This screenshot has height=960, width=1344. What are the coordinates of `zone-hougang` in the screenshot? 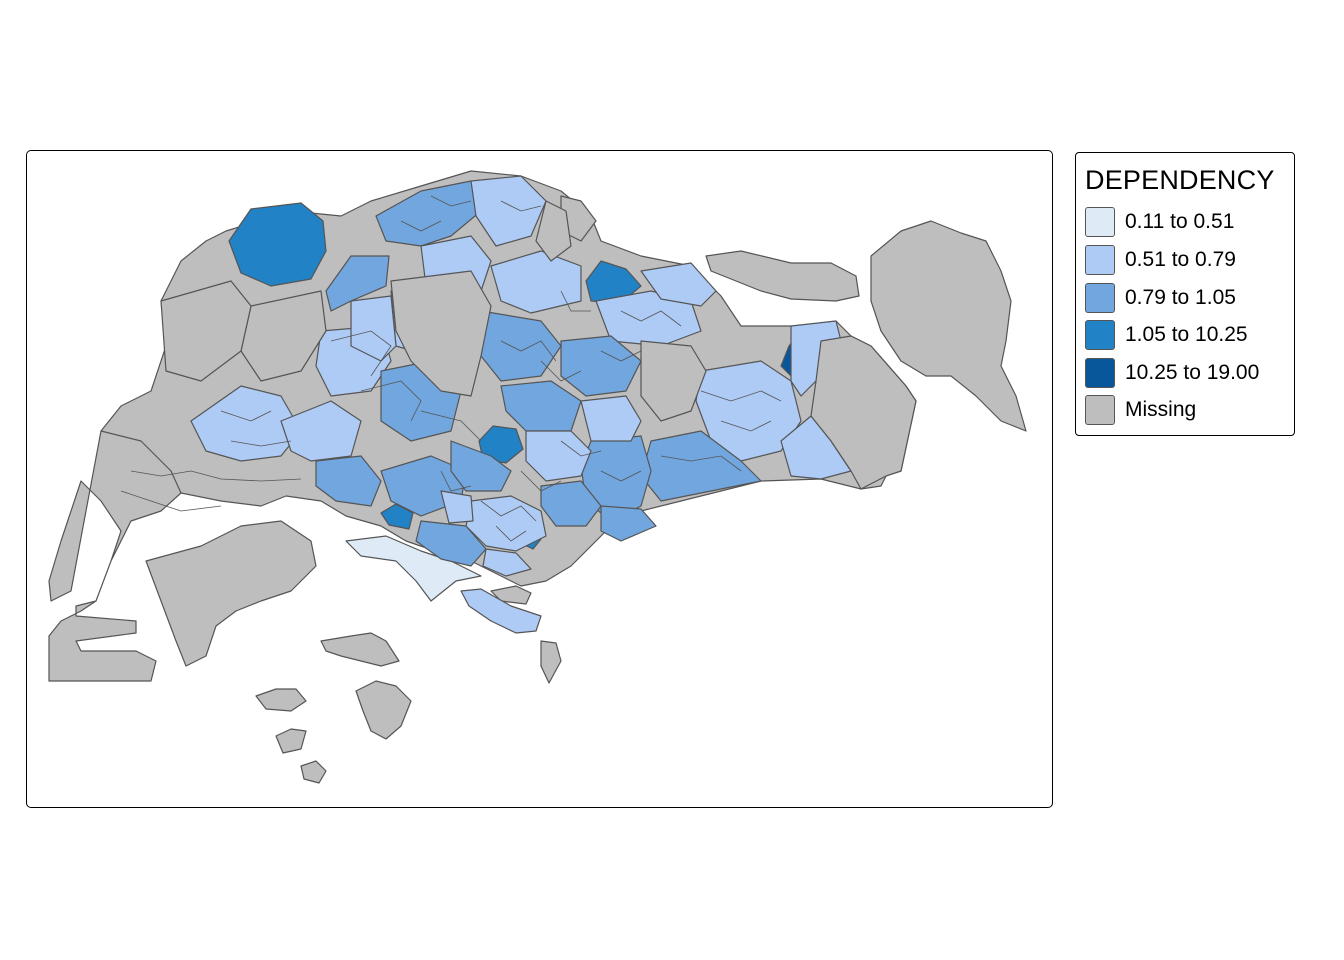 It's located at (601, 366).